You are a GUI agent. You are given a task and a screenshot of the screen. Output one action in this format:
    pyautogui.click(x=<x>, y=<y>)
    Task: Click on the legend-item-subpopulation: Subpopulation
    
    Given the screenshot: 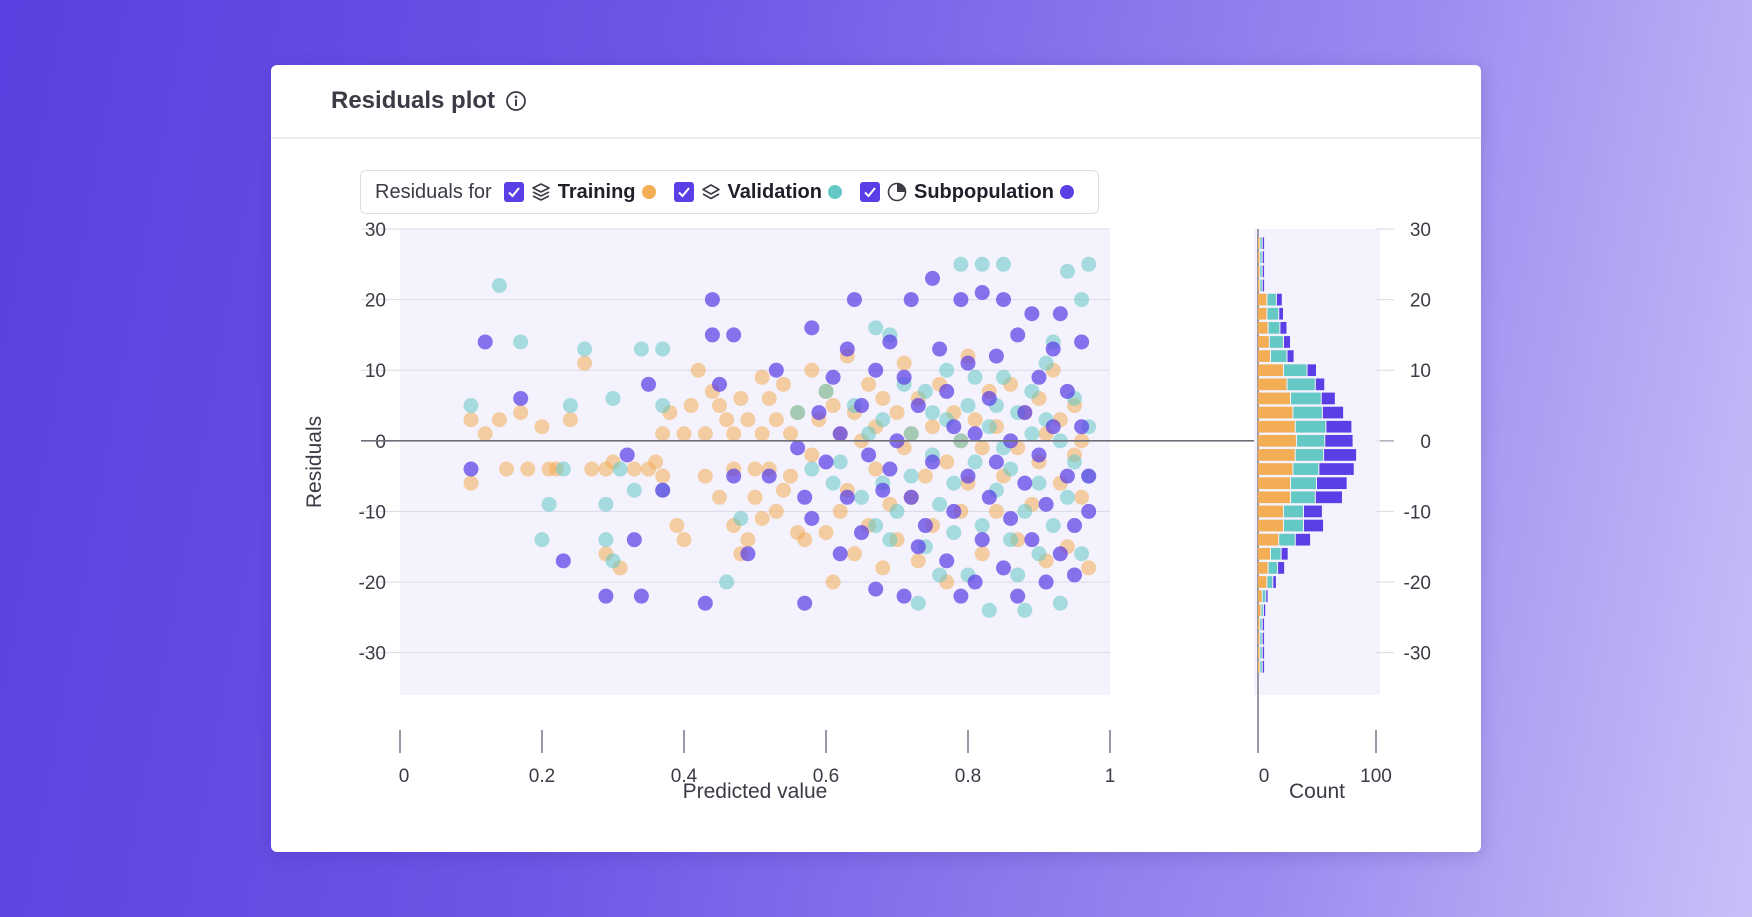 What is the action you would take?
    pyautogui.click(x=966, y=192)
    